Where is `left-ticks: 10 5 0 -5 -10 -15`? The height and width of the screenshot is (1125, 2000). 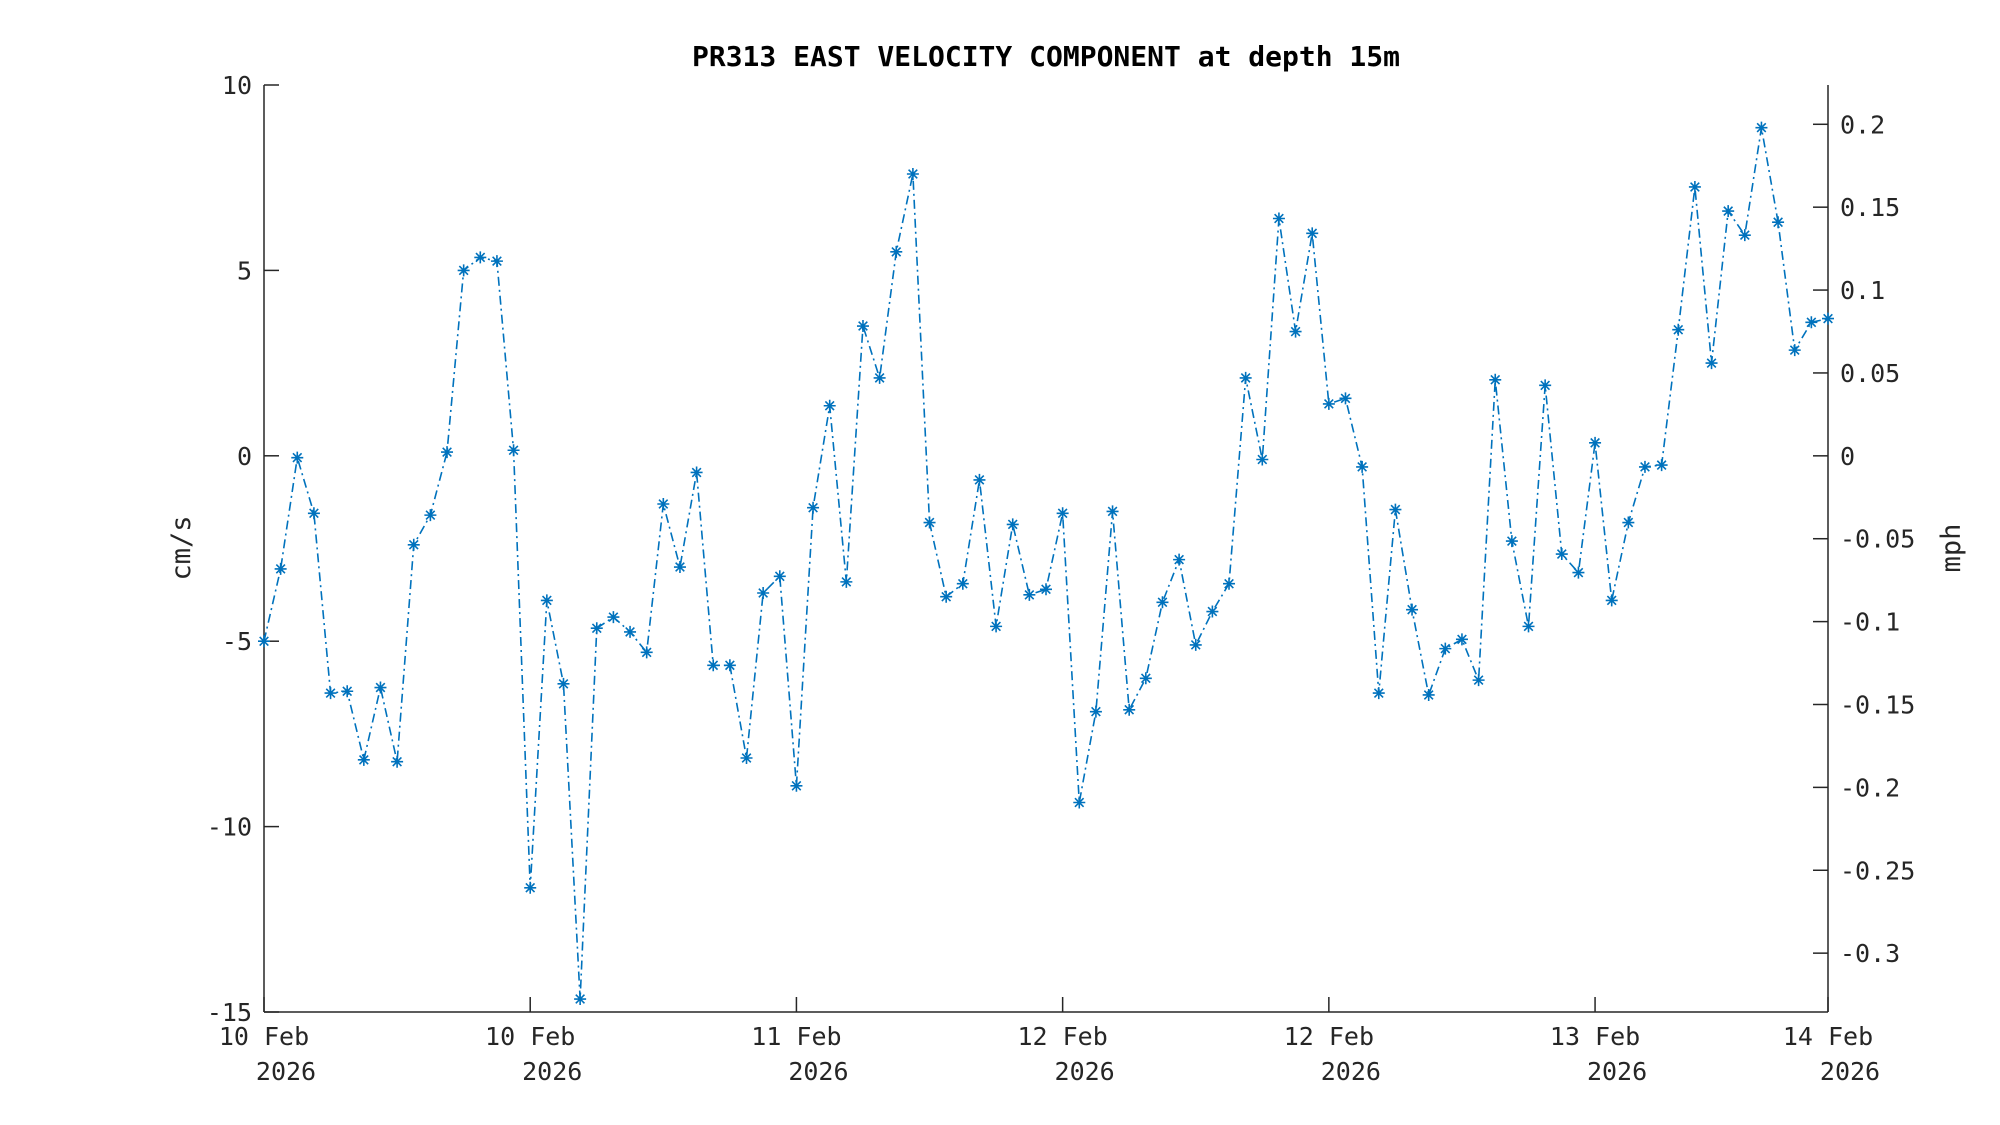 left-ticks: 10 5 0 -5 -10 -15 is located at coordinates (243, 549).